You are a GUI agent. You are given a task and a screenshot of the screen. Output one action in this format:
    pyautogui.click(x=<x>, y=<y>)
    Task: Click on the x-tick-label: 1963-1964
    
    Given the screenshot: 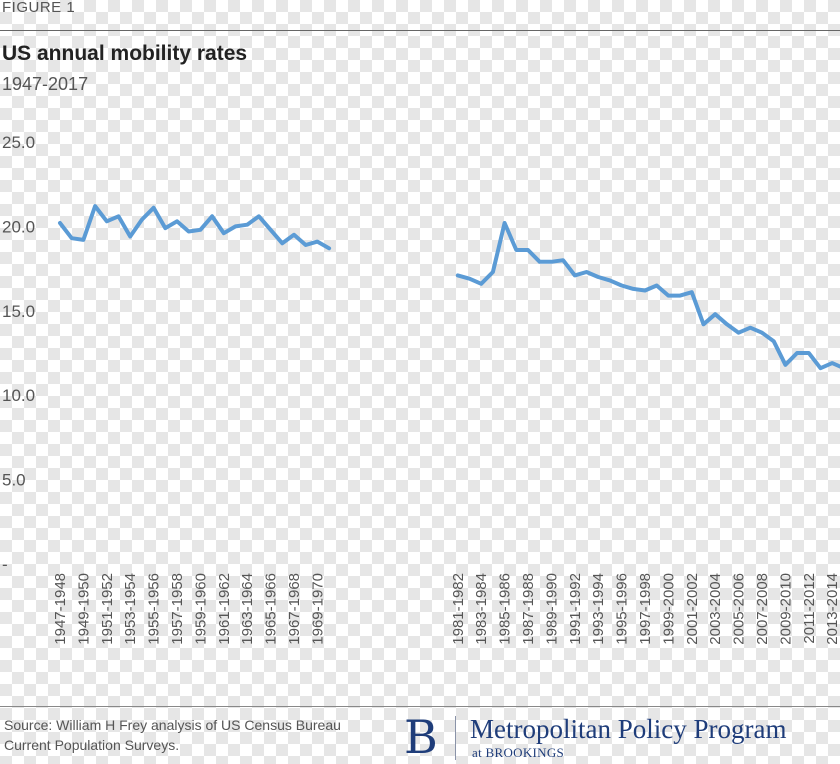 What is the action you would take?
    pyautogui.click(x=247, y=609)
    